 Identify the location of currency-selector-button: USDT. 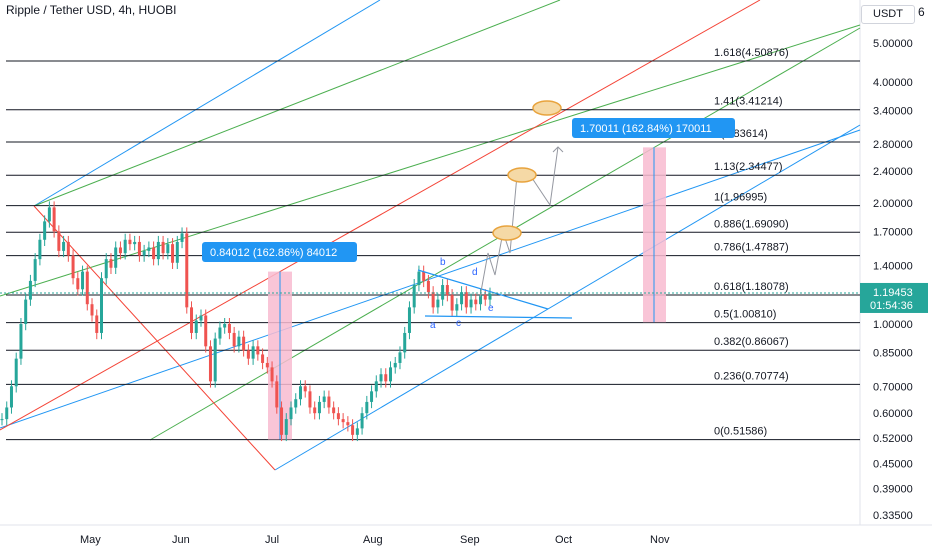
(888, 14).